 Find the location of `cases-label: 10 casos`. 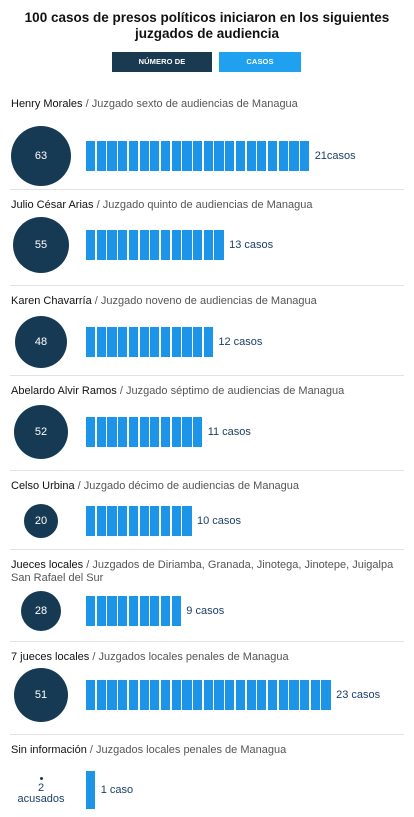

cases-label: 10 casos is located at coordinates (219, 521).